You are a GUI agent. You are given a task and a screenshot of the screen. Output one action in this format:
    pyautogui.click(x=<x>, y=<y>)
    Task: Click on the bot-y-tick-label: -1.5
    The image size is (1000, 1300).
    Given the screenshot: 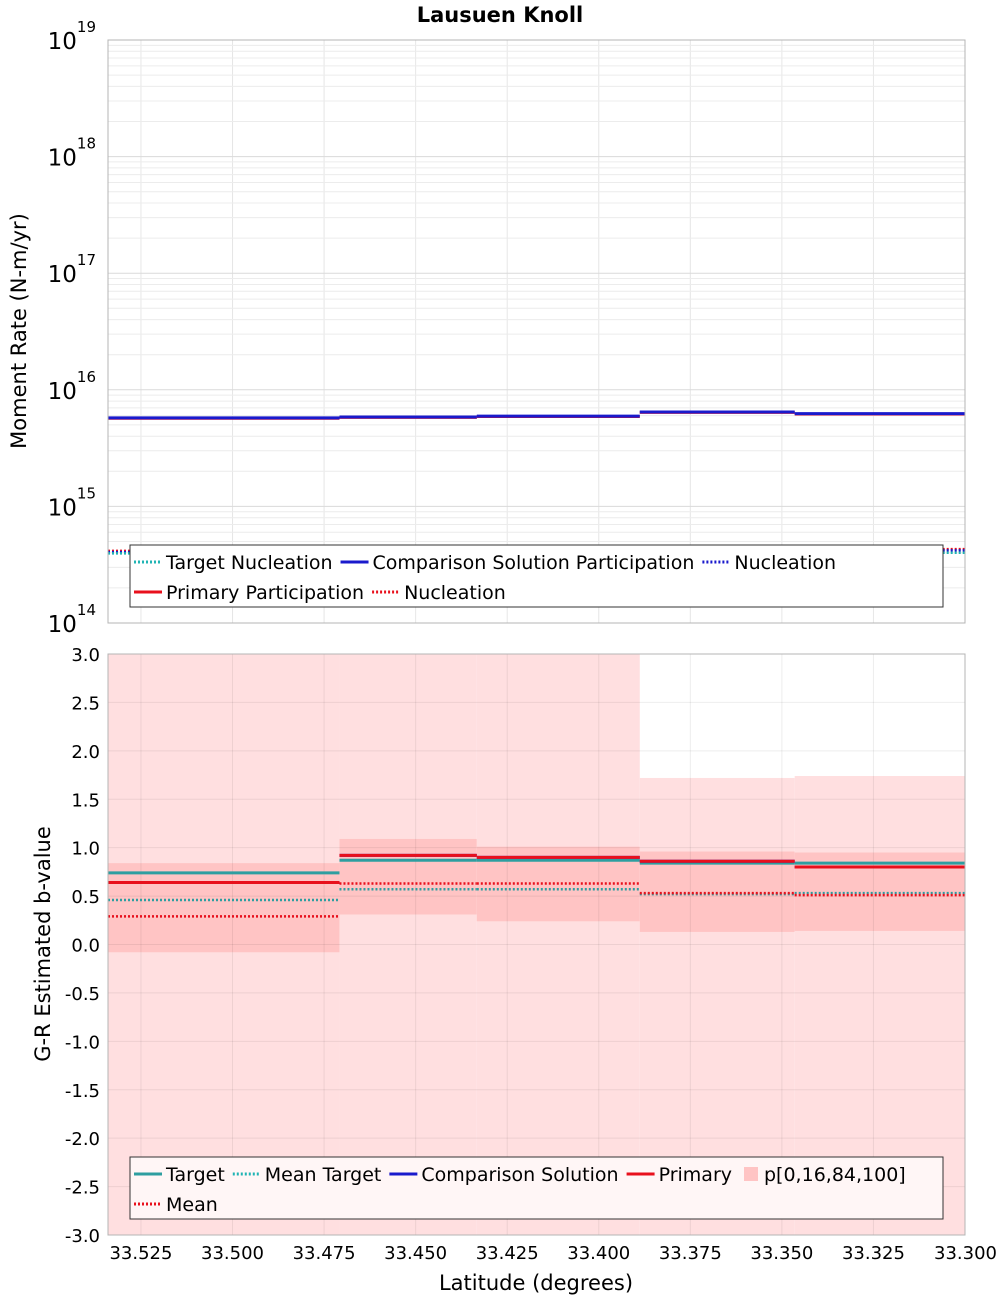 What is the action you would take?
    pyautogui.click(x=82, y=1091)
    